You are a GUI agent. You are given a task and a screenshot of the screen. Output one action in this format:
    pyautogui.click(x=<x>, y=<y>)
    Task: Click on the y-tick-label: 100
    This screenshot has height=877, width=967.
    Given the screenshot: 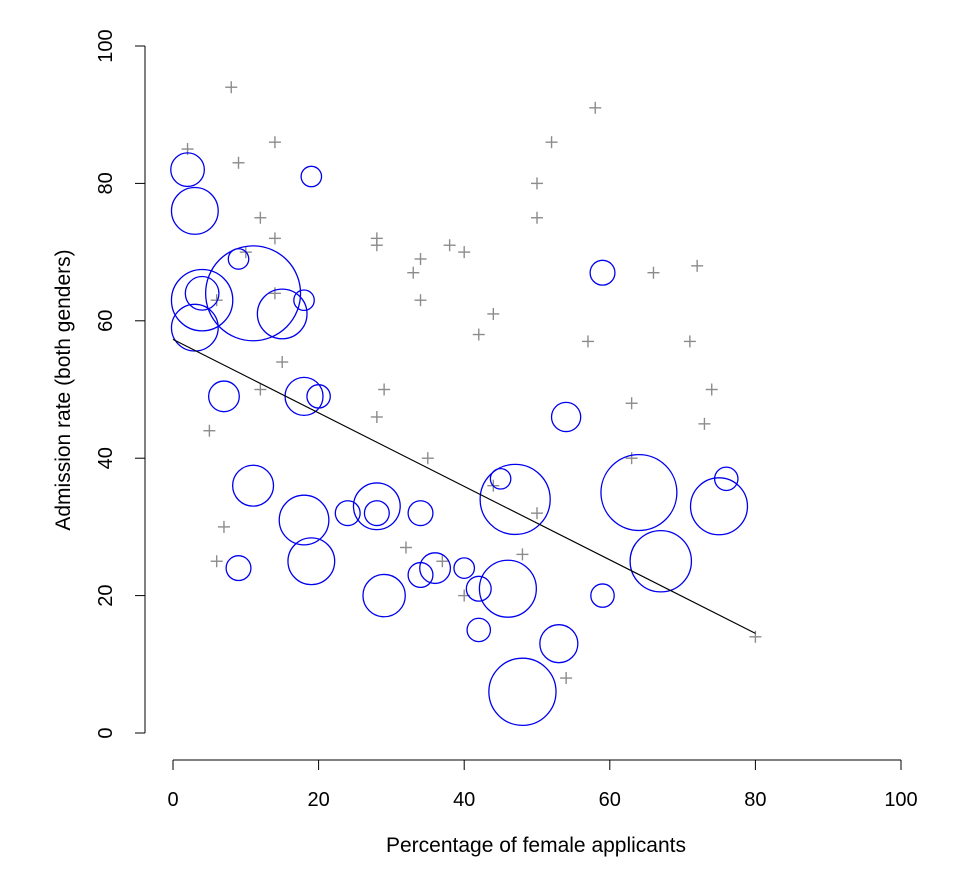 What is the action you would take?
    pyautogui.click(x=106, y=45)
    